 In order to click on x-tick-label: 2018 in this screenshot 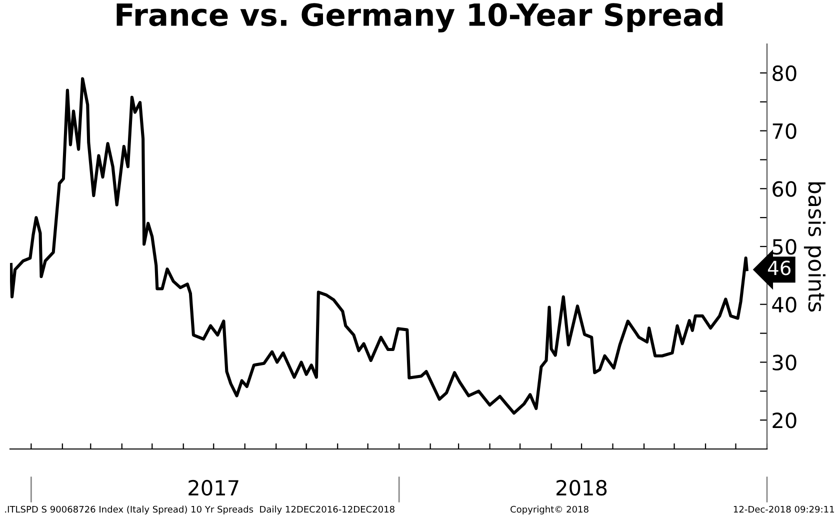, I will do `click(581, 488)`.